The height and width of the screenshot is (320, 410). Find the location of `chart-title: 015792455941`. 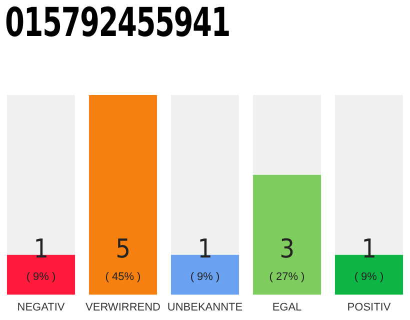

chart-title: 015792455941 is located at coordinates (117, 23).